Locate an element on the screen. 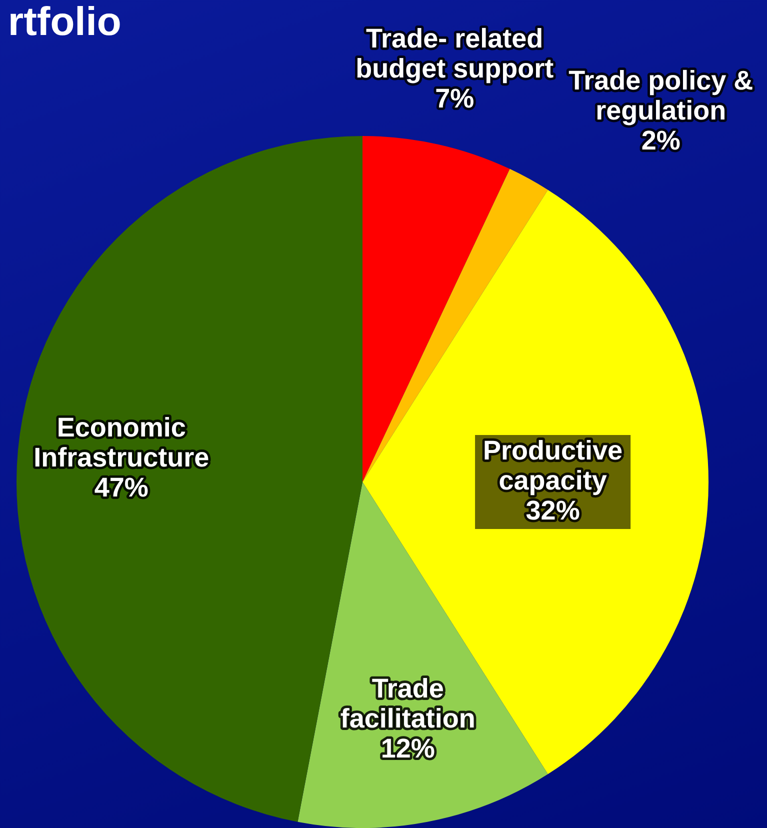 Image resolution: width=767 pixels, height=828 pixels. slice-label: Trade- related budget support is located at coordinates (455, 54).